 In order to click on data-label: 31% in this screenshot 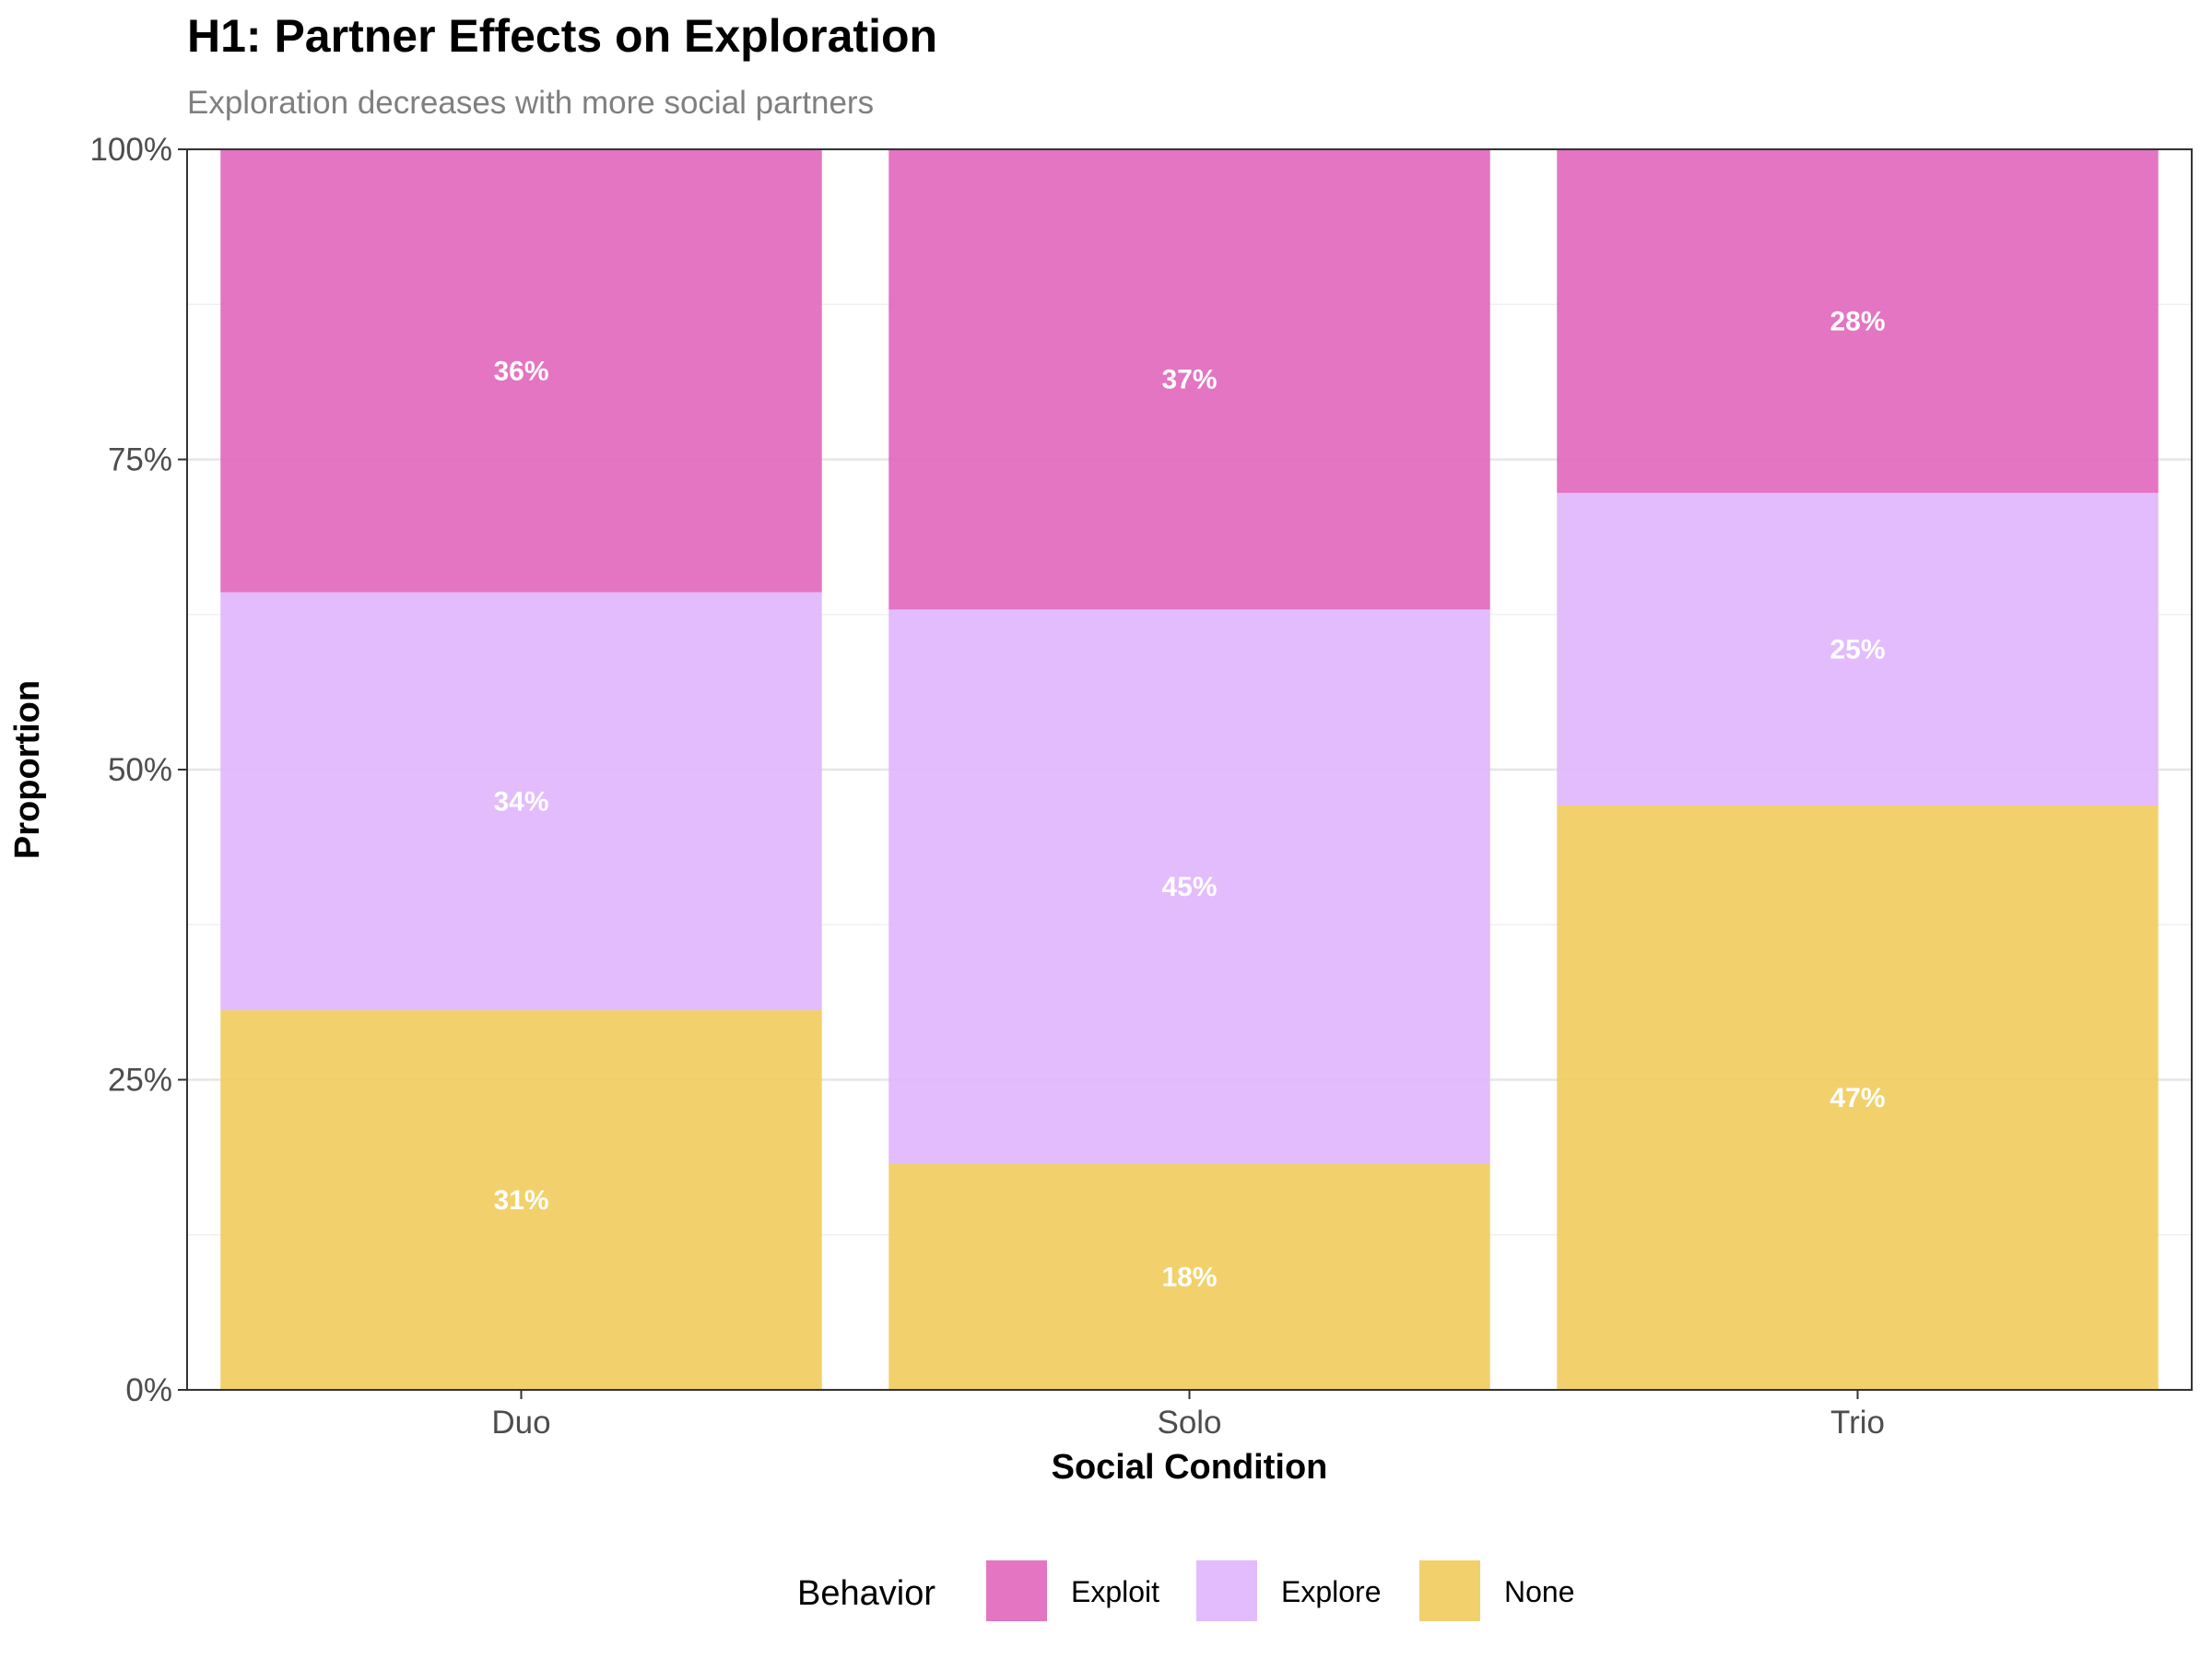, I will do `click(520, 1200)`.